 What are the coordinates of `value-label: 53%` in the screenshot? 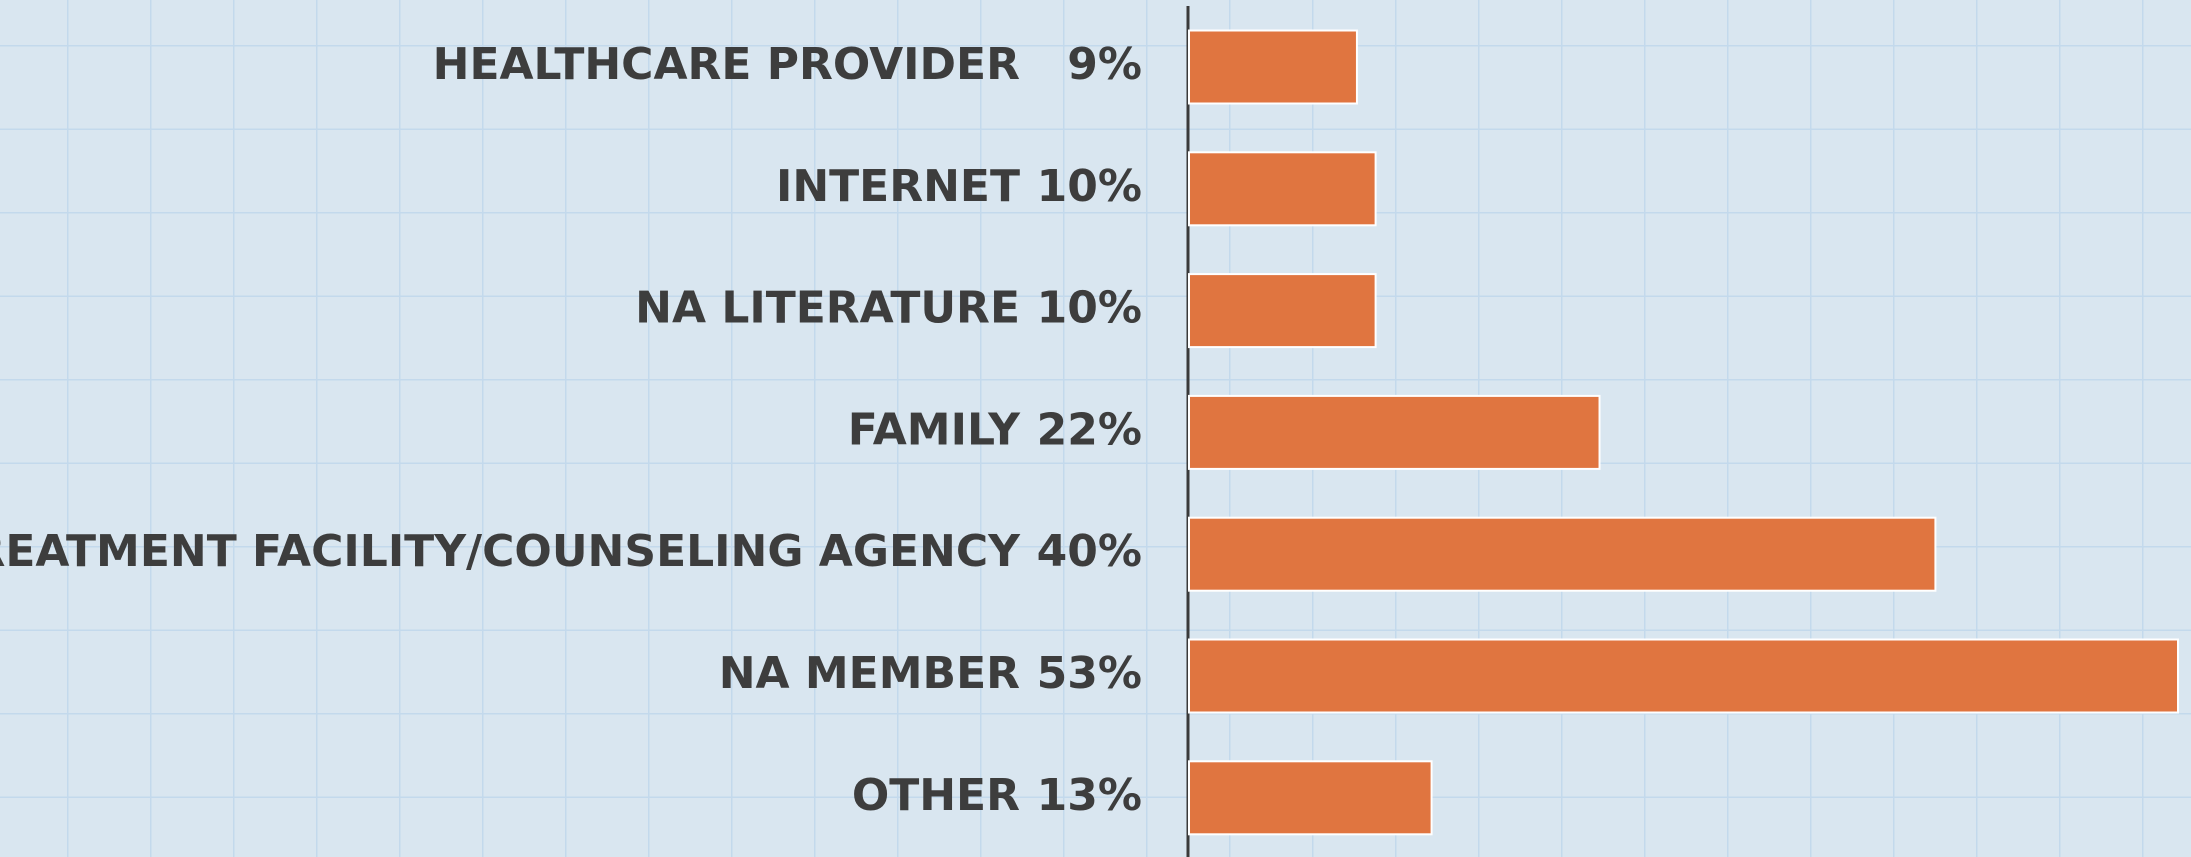 It's located at (1089, 673).